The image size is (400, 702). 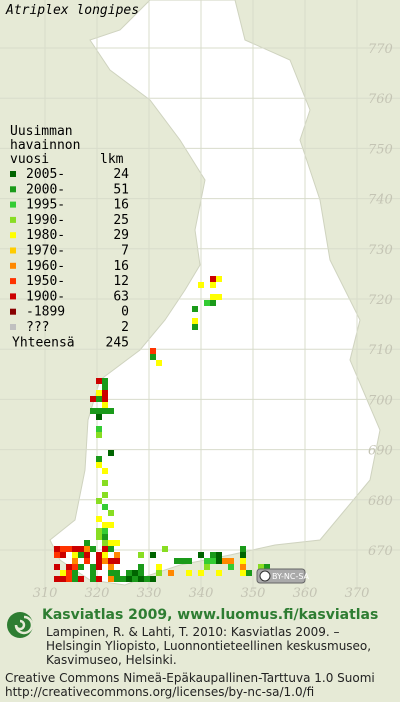 What do you see at coordinates (149, 593) in the screenshot?
I see `east-label: 330` at bounding box center [149, 593].